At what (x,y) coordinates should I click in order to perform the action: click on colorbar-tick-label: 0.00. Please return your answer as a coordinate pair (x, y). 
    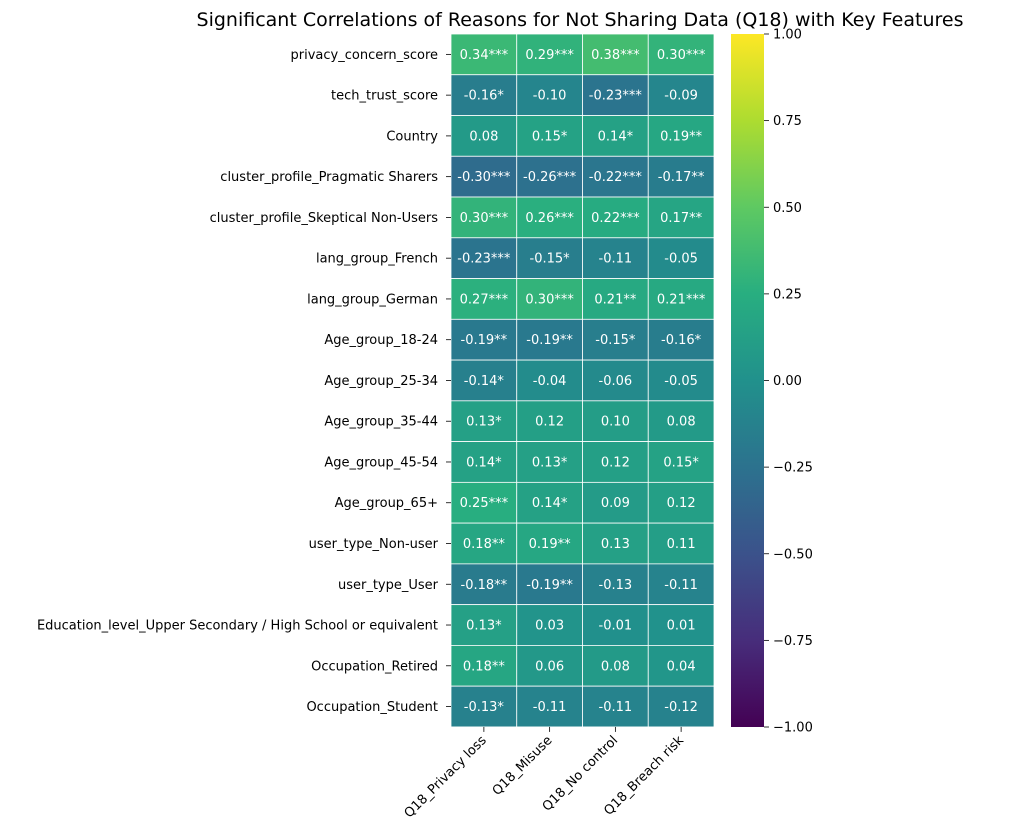
    Looking at the image, I should click on (787, 381).